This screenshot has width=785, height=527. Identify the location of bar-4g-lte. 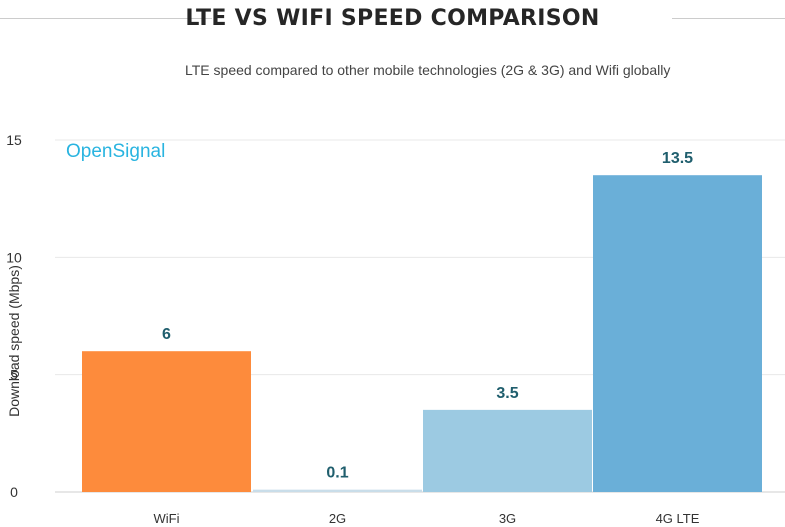
(677, 333).